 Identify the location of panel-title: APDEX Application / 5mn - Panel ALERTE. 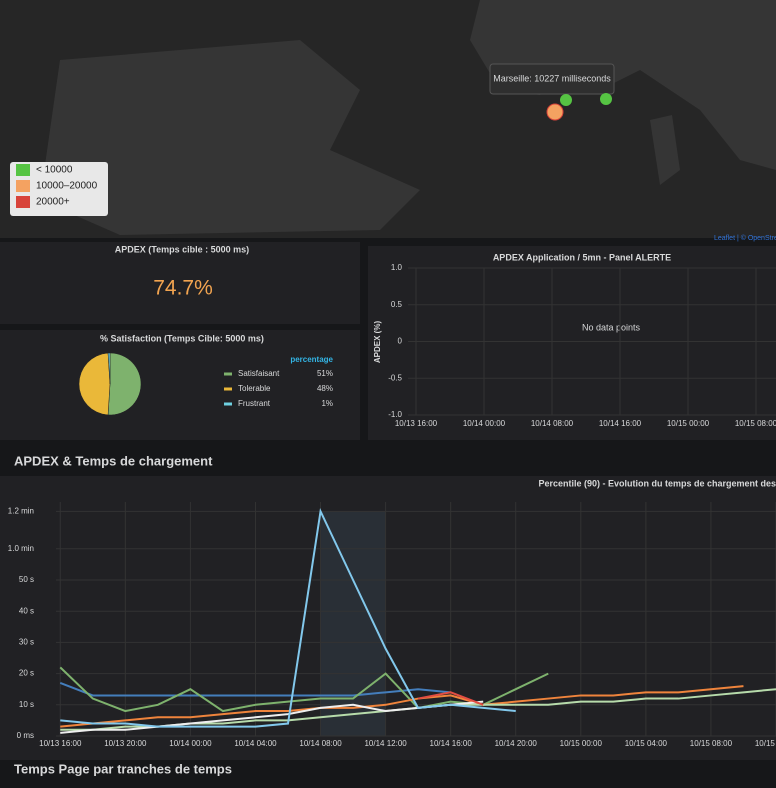
(582, 257).